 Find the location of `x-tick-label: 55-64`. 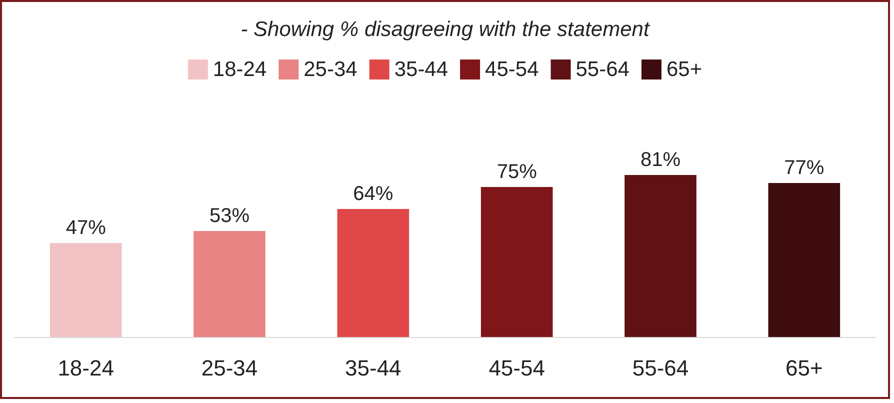

x-tick-label: 55-64 is located at coordinates (660, 368).